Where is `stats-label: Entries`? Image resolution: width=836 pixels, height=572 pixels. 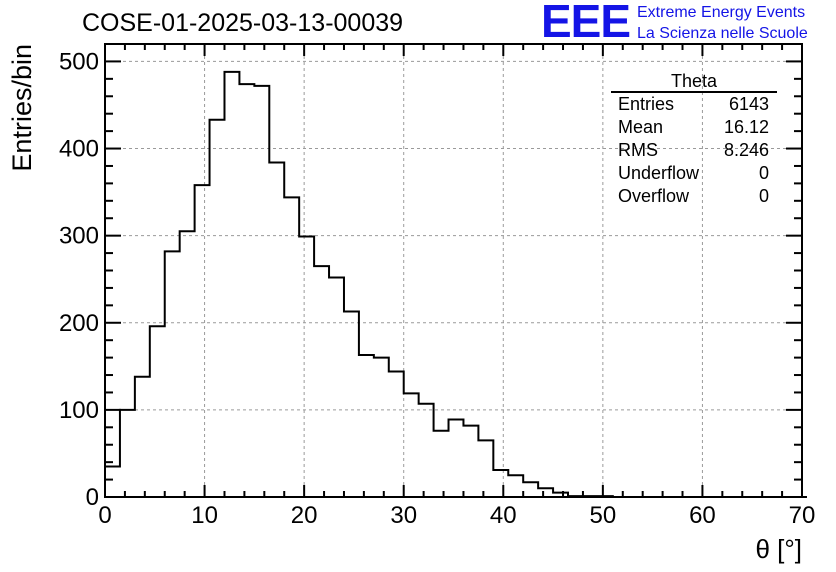
stats-label: Entries is located at coordinates (646, 104).